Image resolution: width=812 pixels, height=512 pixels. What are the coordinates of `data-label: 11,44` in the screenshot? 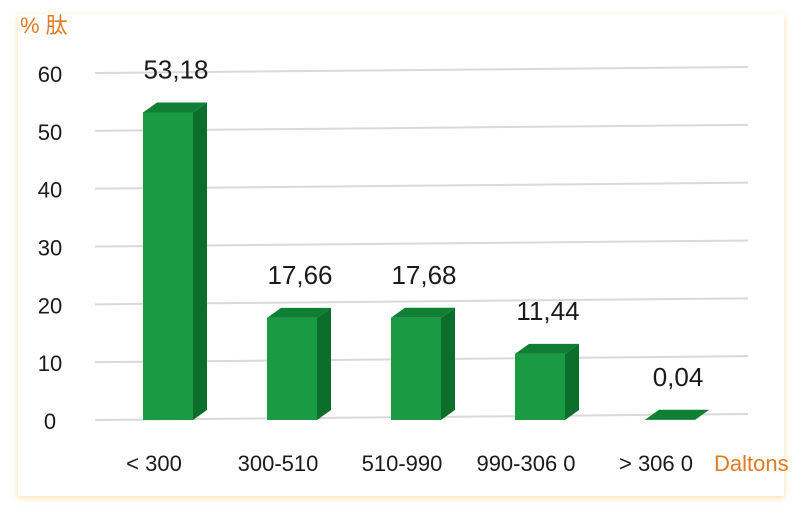 It's located at (547, 311).